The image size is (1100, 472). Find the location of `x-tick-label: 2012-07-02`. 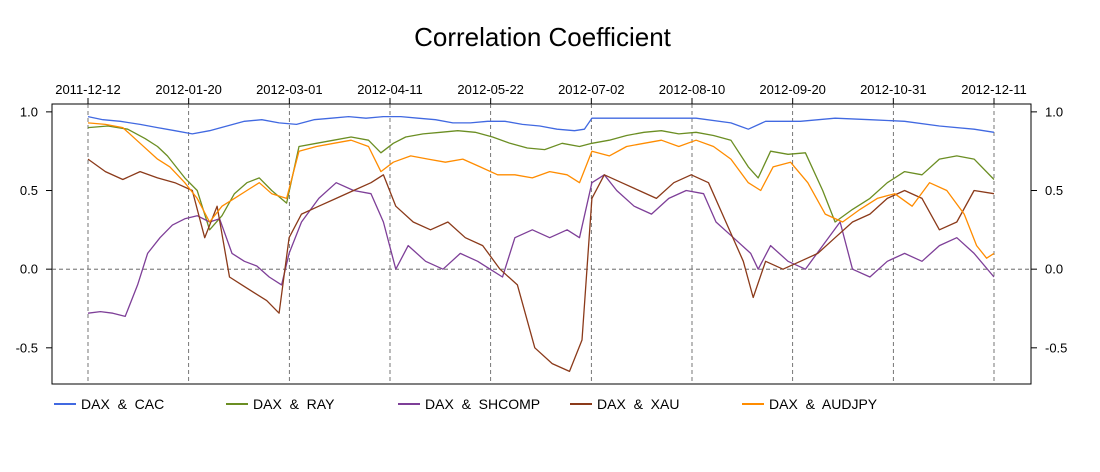

x-tick-label: 2012-07-02 is located at coordinates (591, 89).